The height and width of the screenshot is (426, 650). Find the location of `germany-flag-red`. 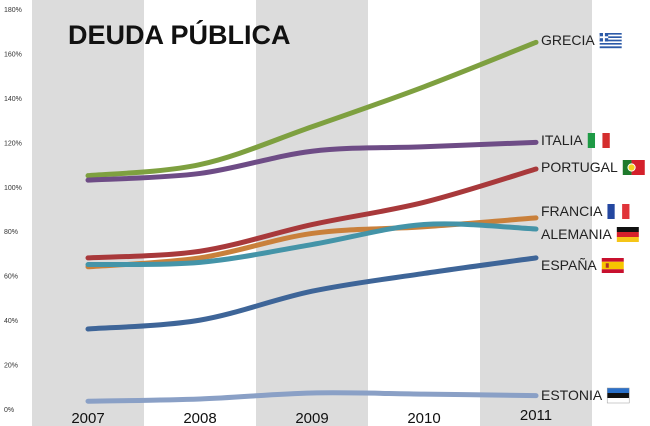

germany-flag-red is located at coordinates (627, 234).